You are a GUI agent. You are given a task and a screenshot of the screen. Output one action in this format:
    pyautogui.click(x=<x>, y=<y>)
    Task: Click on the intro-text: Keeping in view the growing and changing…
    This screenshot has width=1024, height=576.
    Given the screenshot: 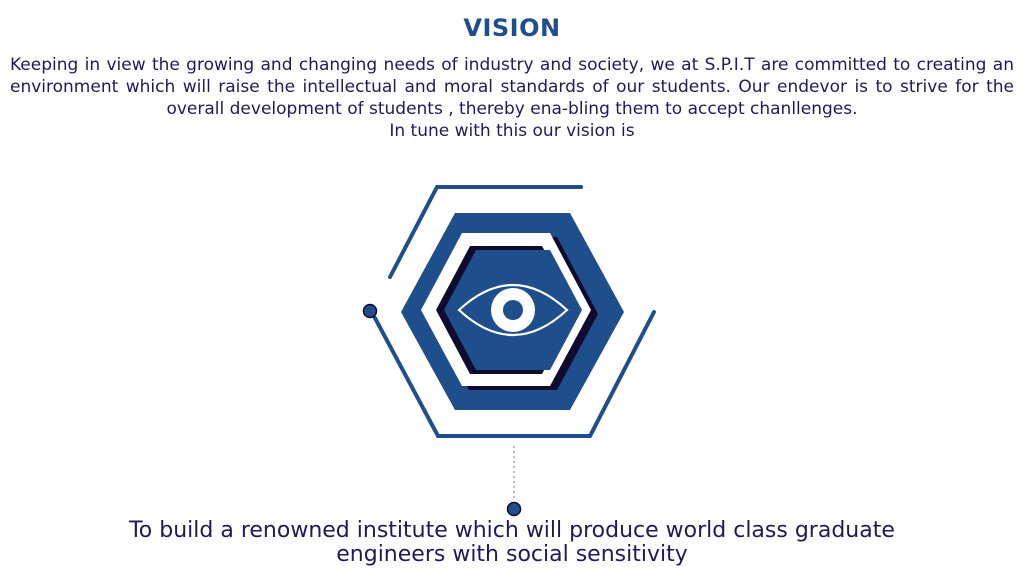 What is the action you would take?
    pyautogui.click(x=512, y=98)
    